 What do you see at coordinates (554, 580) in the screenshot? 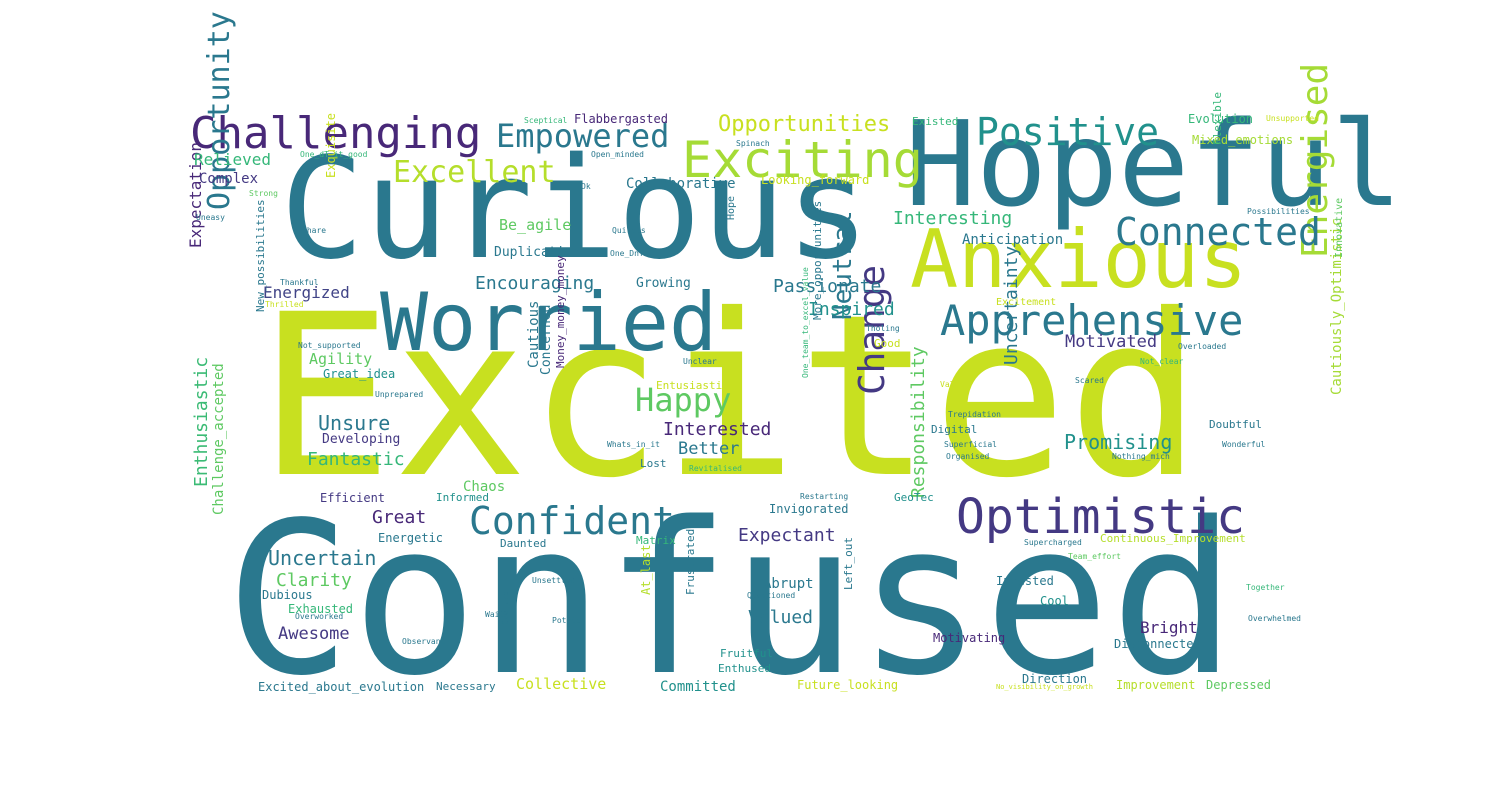
I see `word-unsettled: Unsettled` at bounding box center [554, 580].